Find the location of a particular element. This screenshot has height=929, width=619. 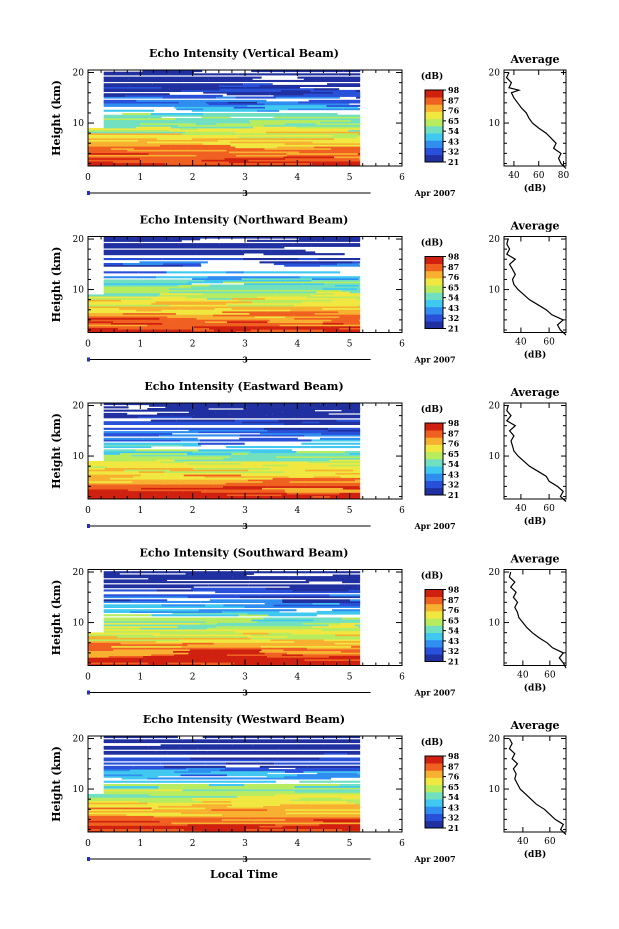

colorbar-tick-label: 21 is located at coordinates (453, 662).